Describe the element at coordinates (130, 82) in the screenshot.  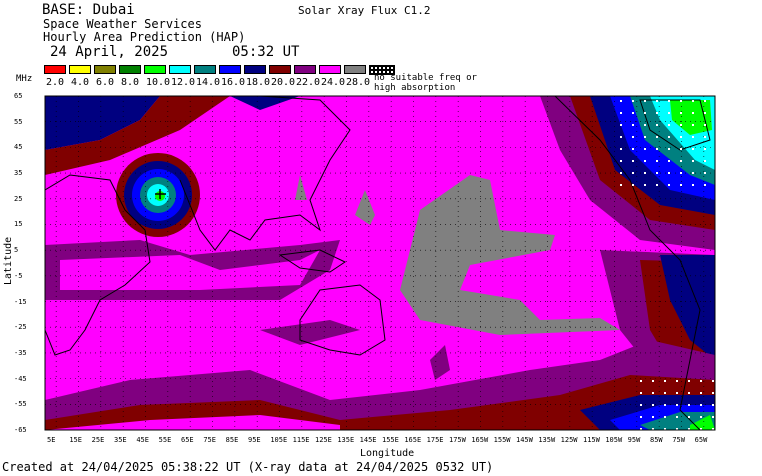
I see `legend-label: 8.0` at that location.